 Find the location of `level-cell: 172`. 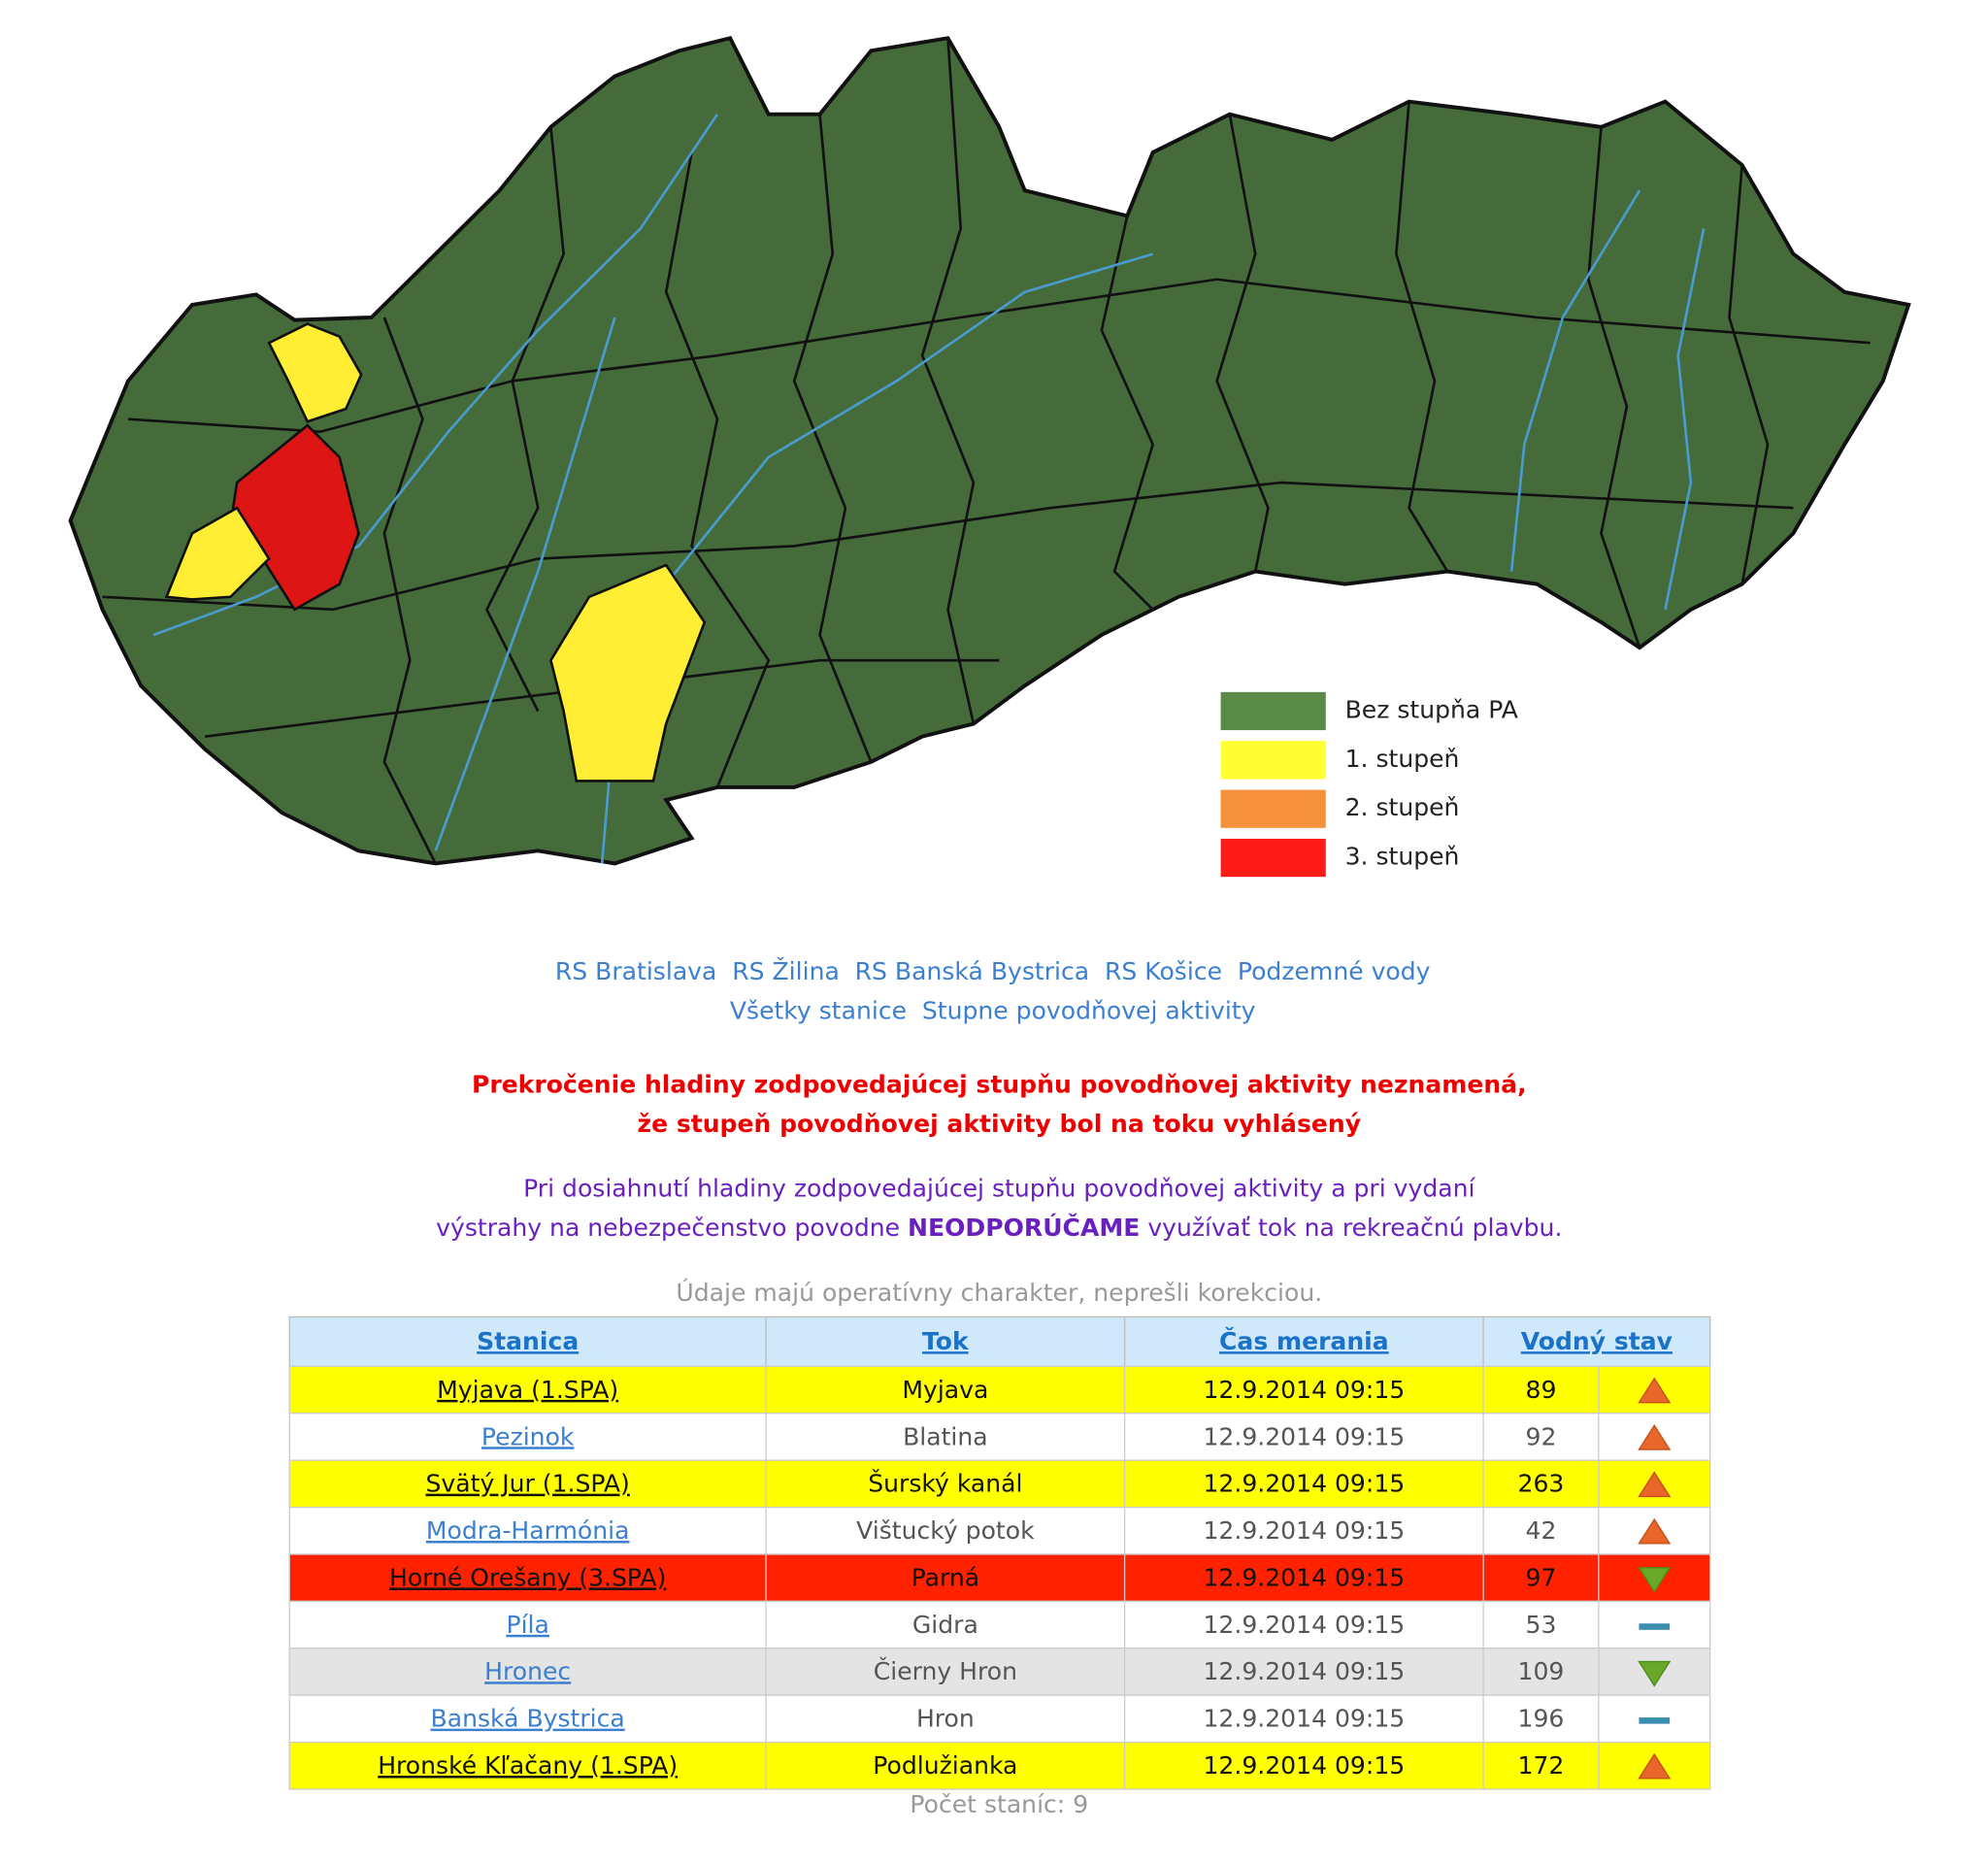

level-cell: 172 is located at coordinates (1542, 1765).